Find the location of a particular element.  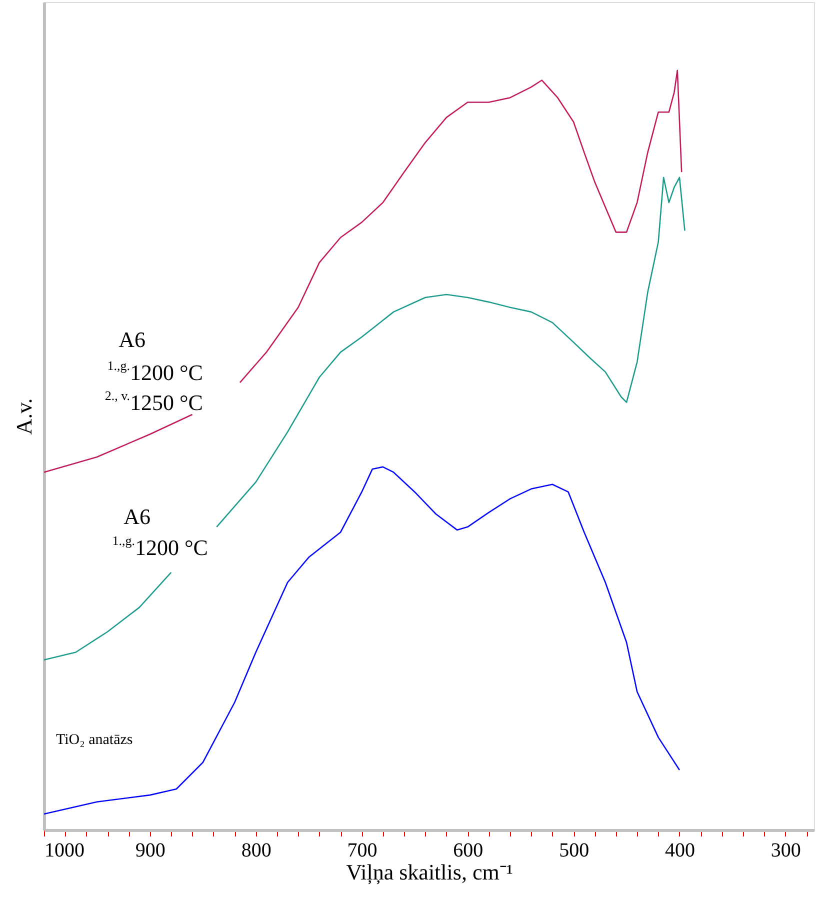

x-axis-title: Viļņa skaitlis, cm⁻¹ is located at coordinates (429, 872).